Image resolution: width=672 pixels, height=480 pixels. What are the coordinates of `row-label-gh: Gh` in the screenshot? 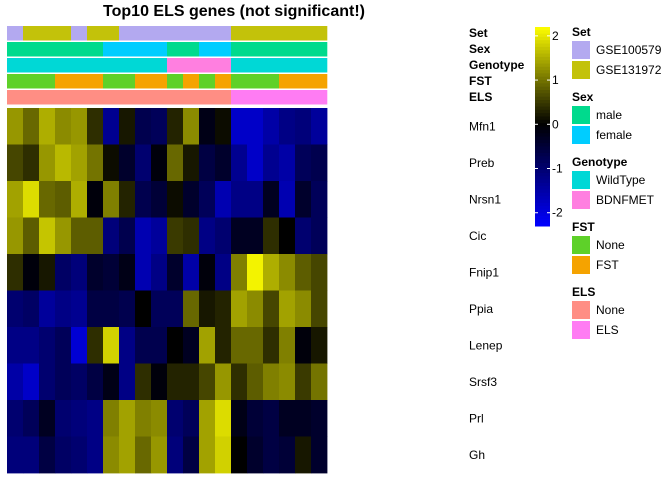 It's located at (477, 455).